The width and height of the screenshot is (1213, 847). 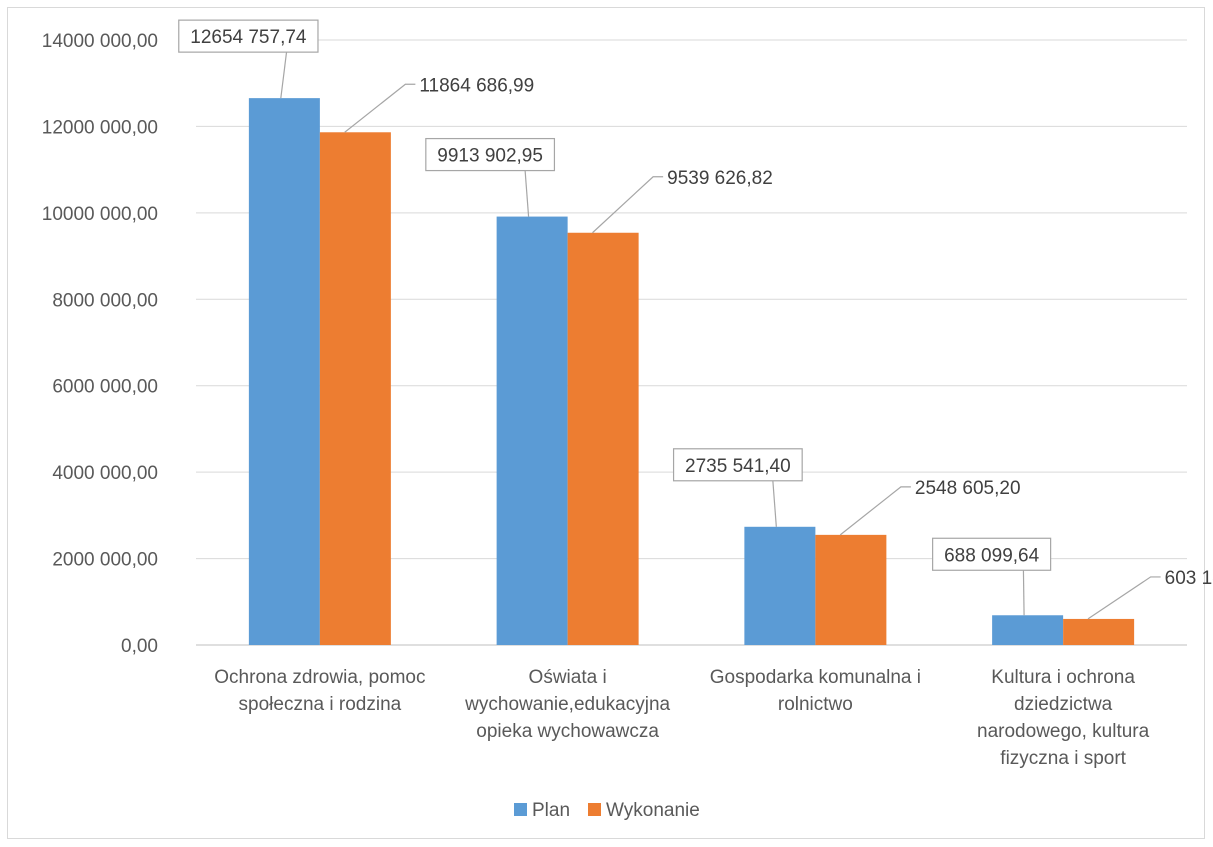 I want to click on y-tick-label: 14000 000,00, so click(x=100, y=41).